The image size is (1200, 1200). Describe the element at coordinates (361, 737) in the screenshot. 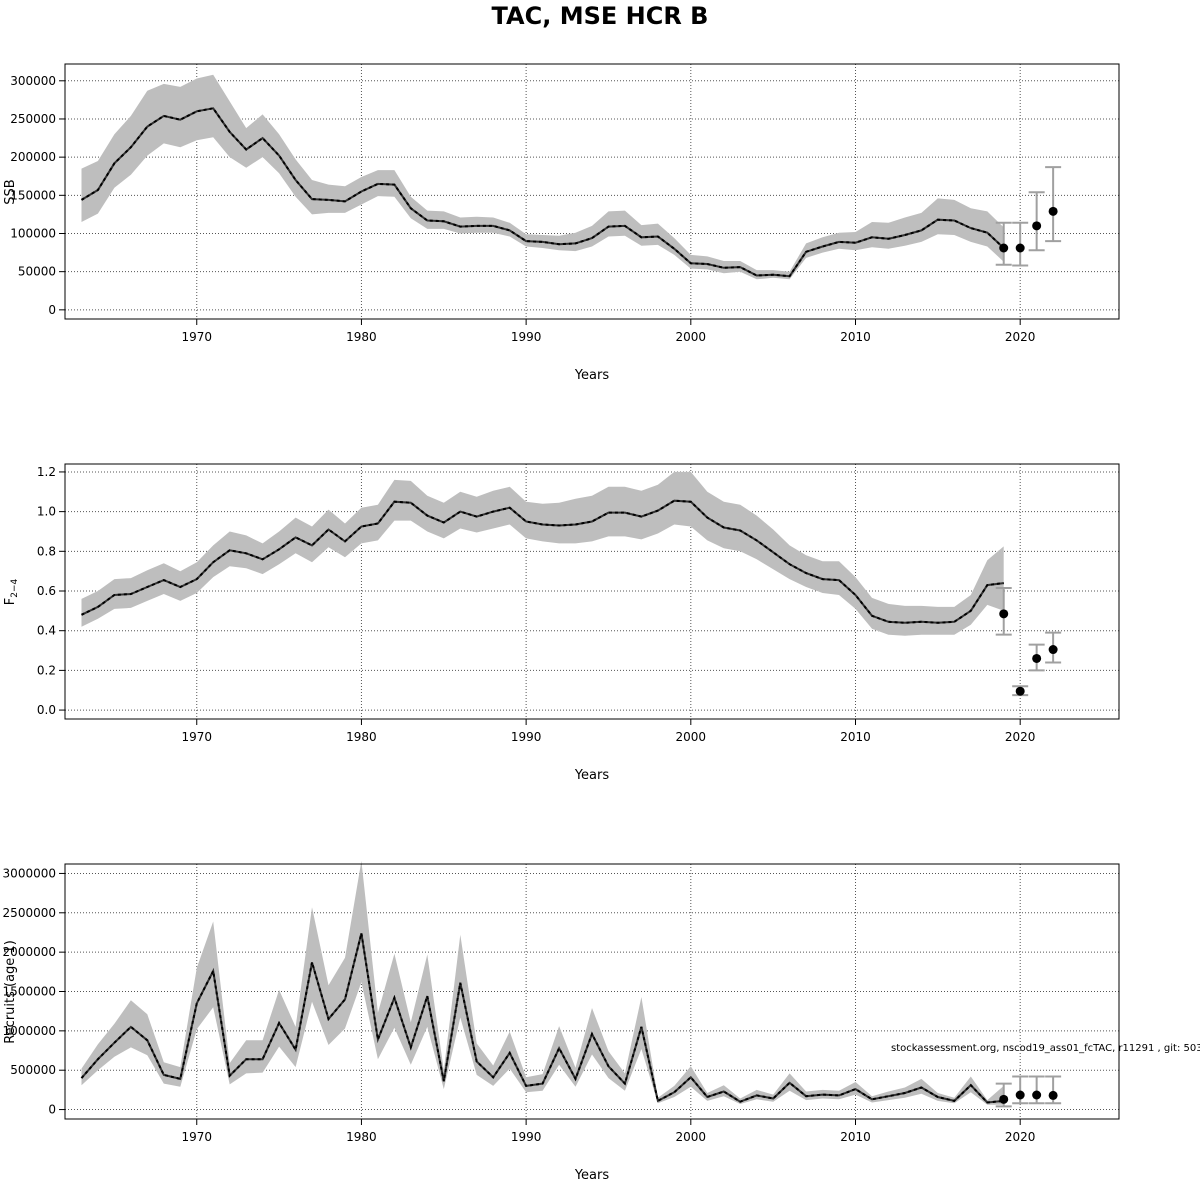

I see `fbar-x-tick-label: 1980` at that location.